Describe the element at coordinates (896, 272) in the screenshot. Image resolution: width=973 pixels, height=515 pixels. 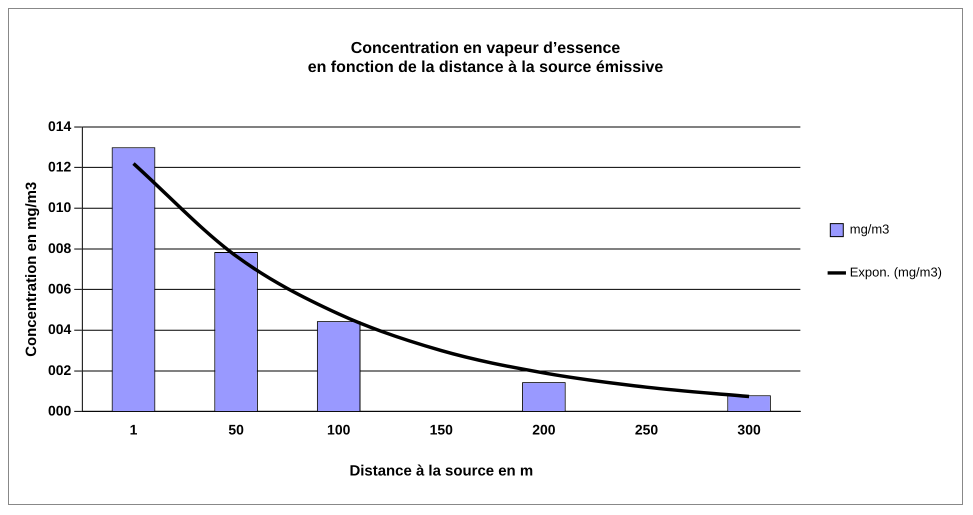
I see `legend-label: Expon. (mg/m3)` at that location.